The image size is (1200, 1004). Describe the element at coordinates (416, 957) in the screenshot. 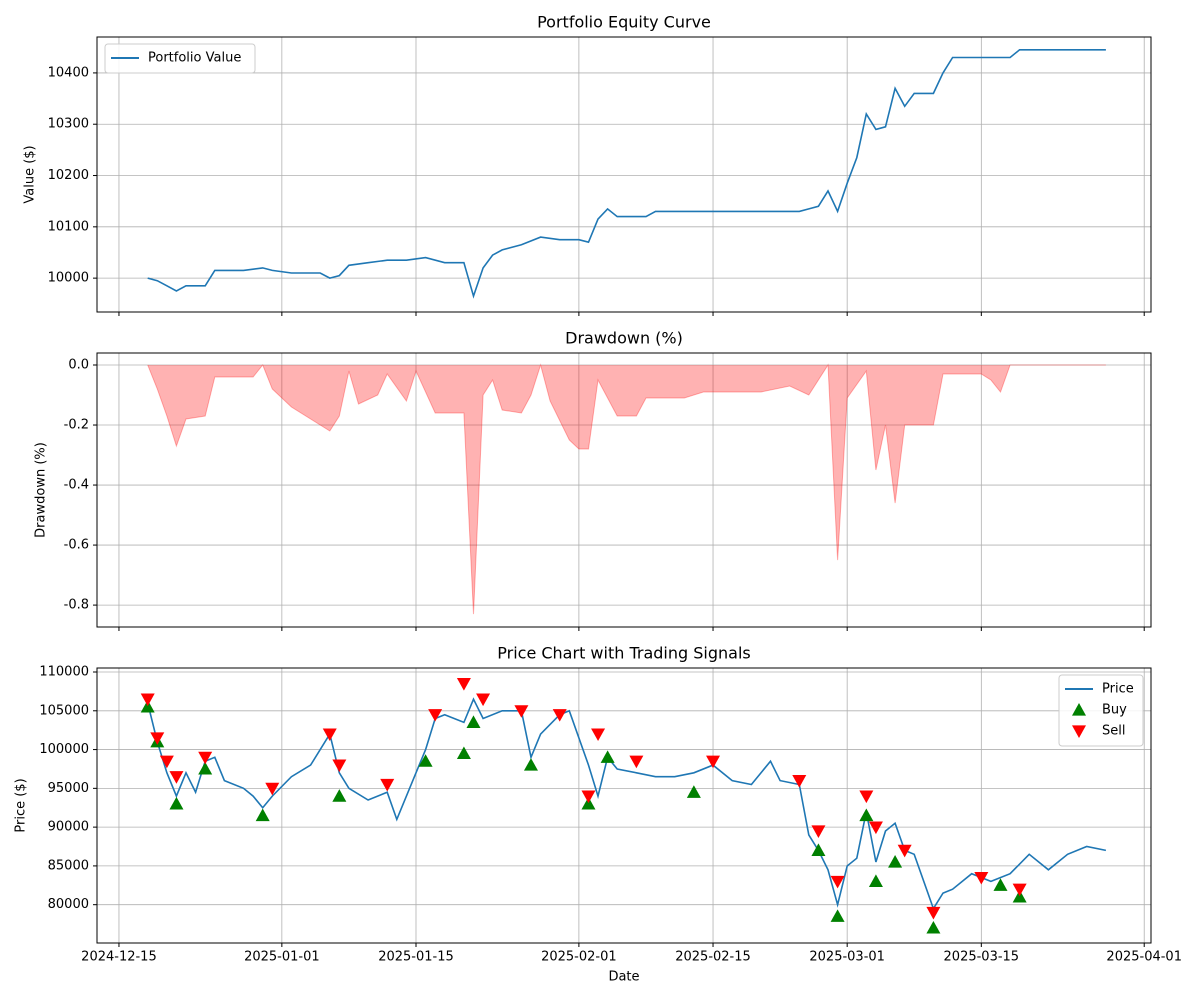

I see `x-tick-label: 2025-01-15` at that location.